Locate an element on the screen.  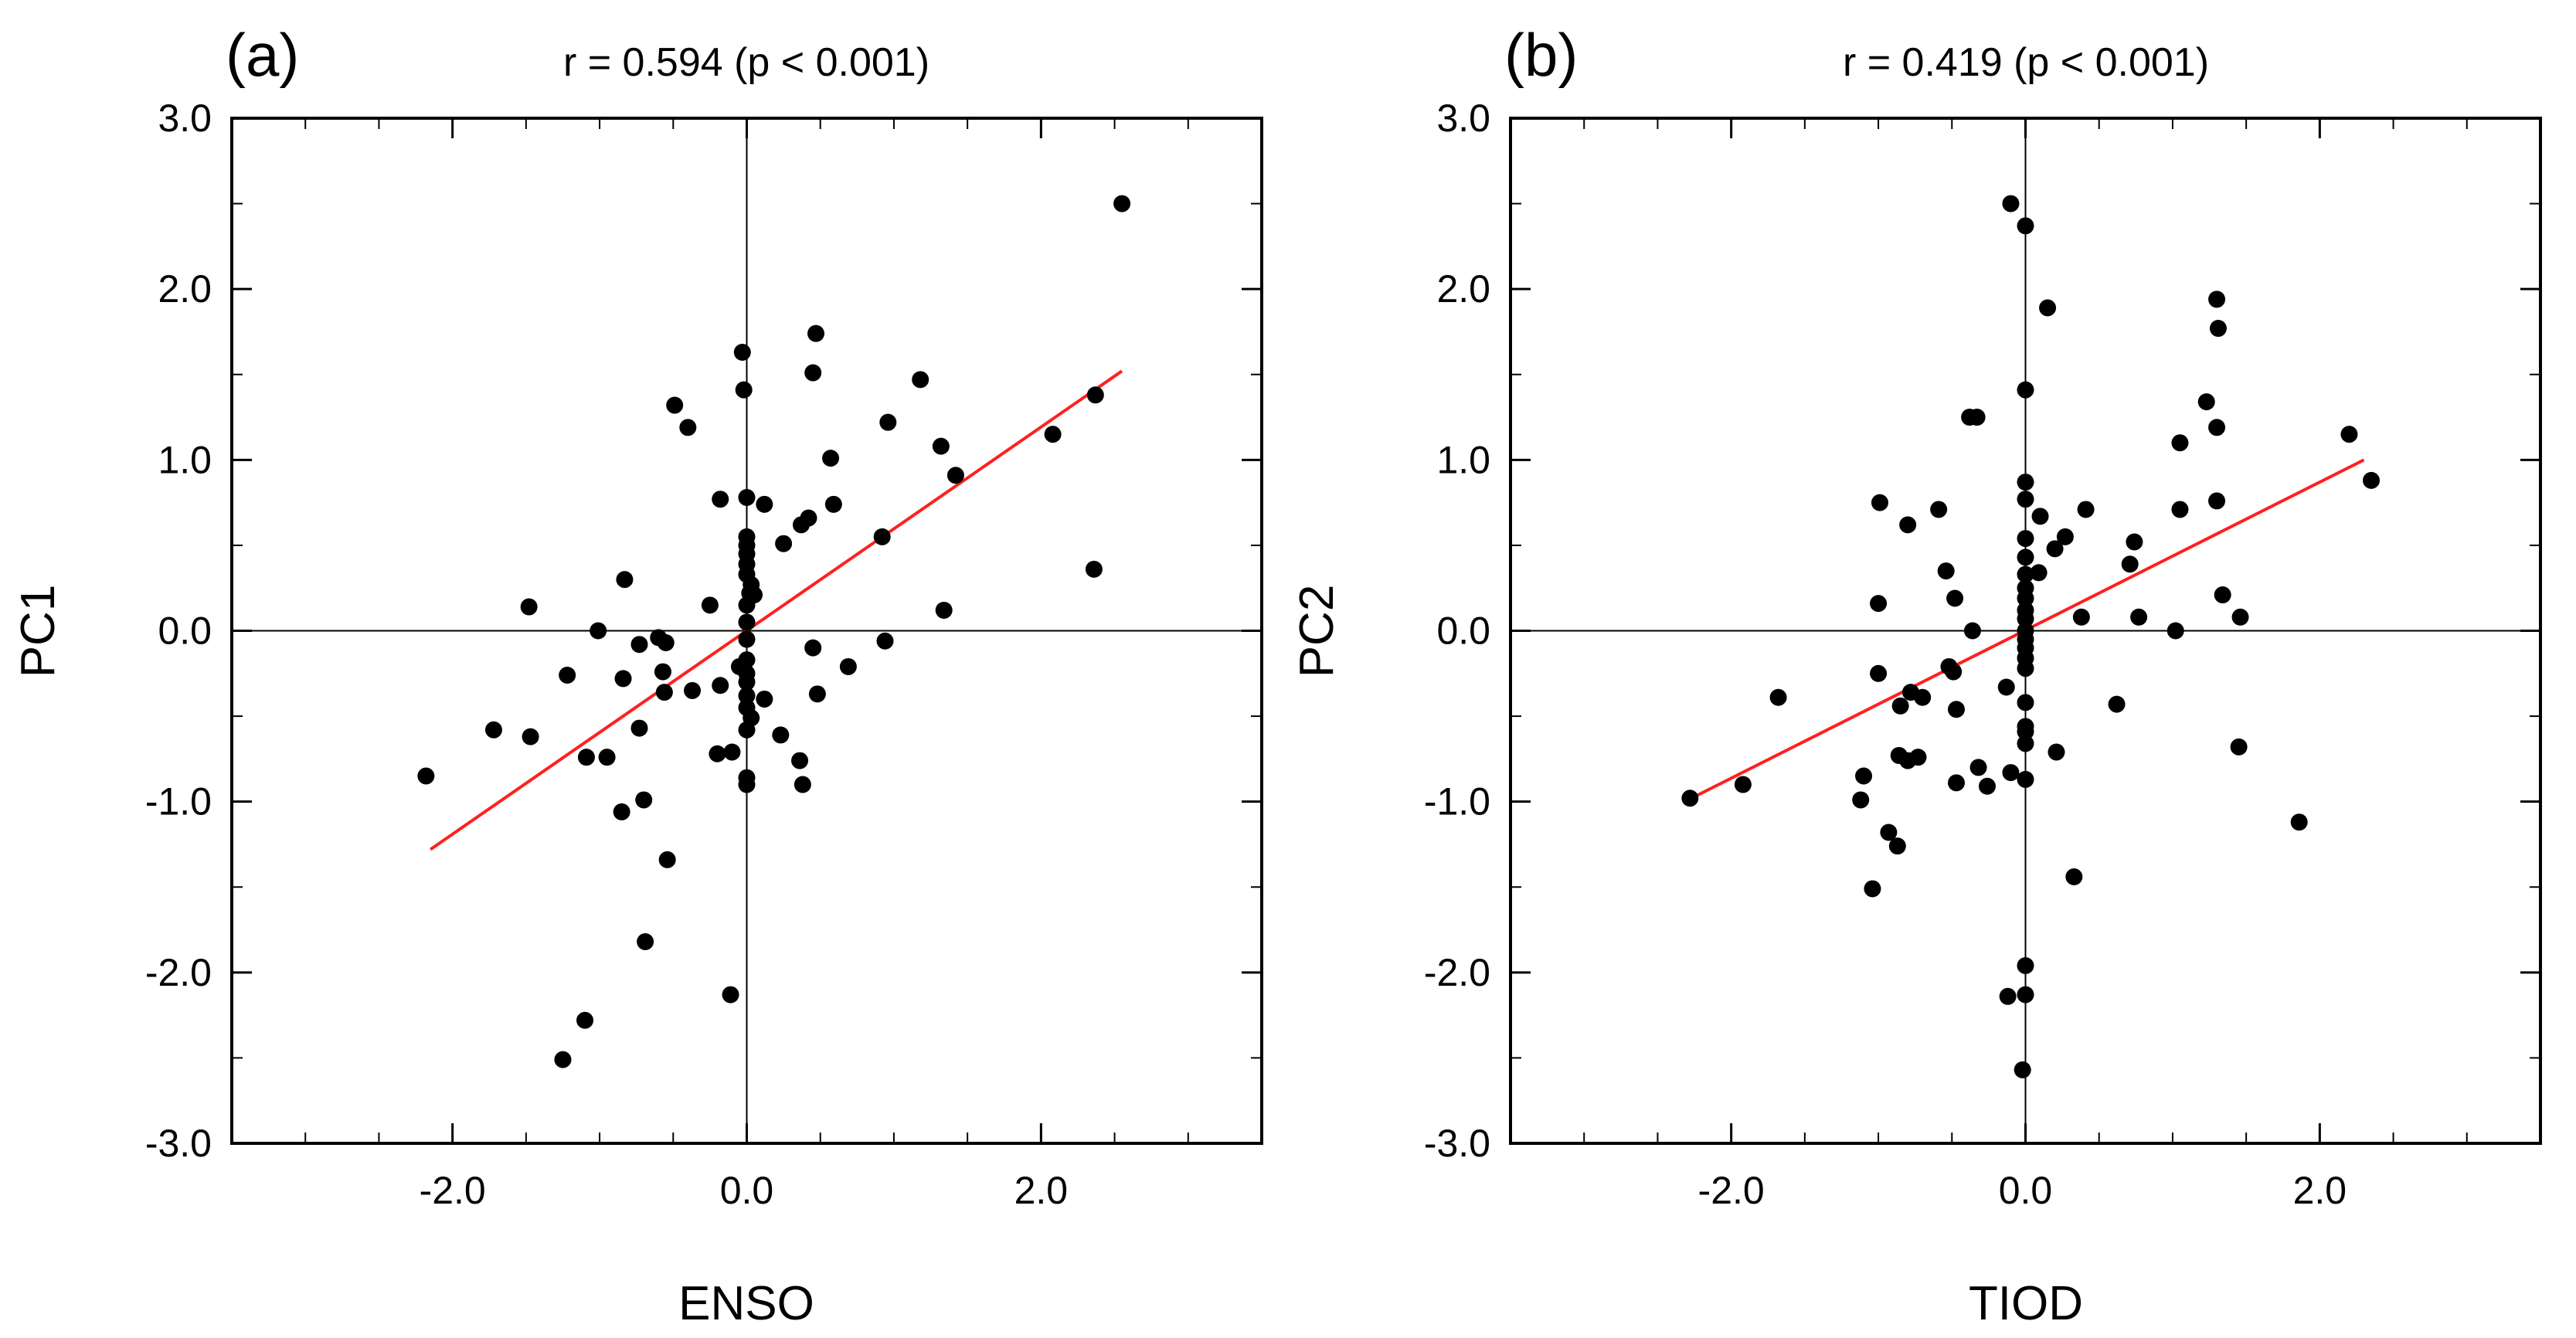
panel-label: (b) is located at coordinates (1541, 55).